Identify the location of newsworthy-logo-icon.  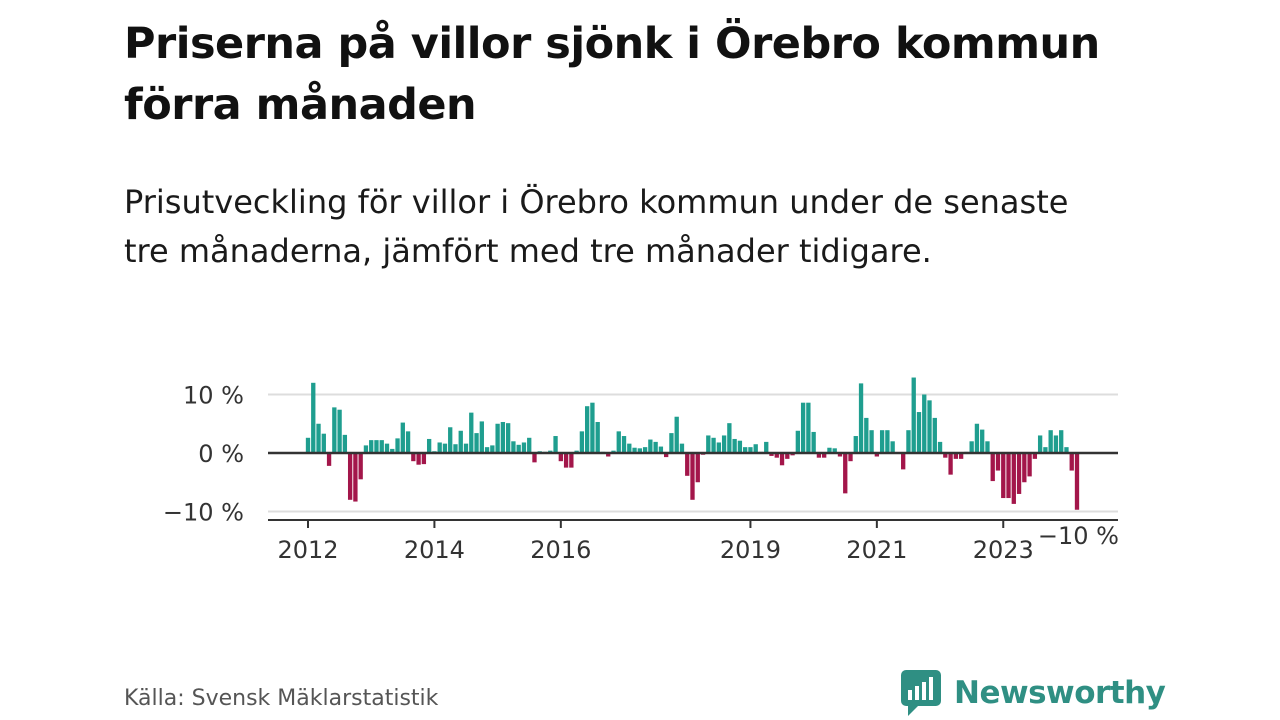
(921, 693).